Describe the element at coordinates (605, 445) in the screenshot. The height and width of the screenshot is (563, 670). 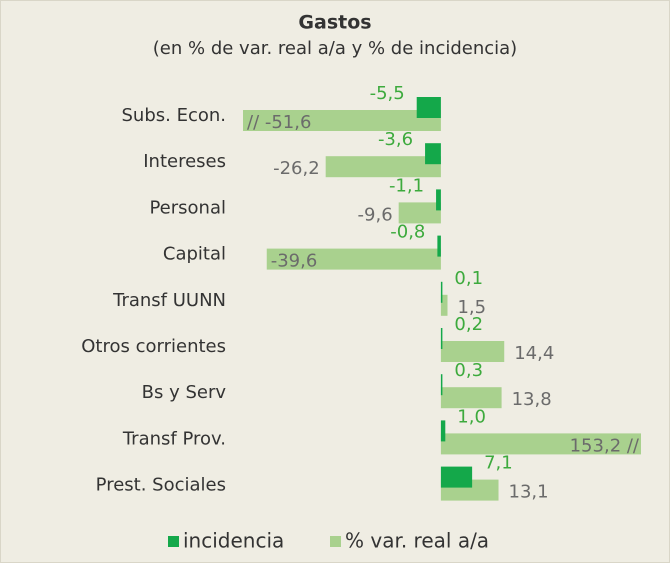
I see `variation-label: 153,2 //` at that location.